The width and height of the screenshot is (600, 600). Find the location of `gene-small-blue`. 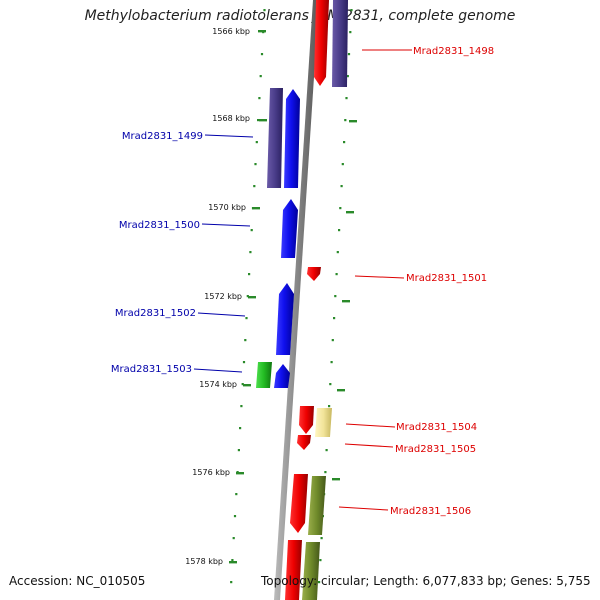

gene-small-blue is located at coordinates (282, 376).